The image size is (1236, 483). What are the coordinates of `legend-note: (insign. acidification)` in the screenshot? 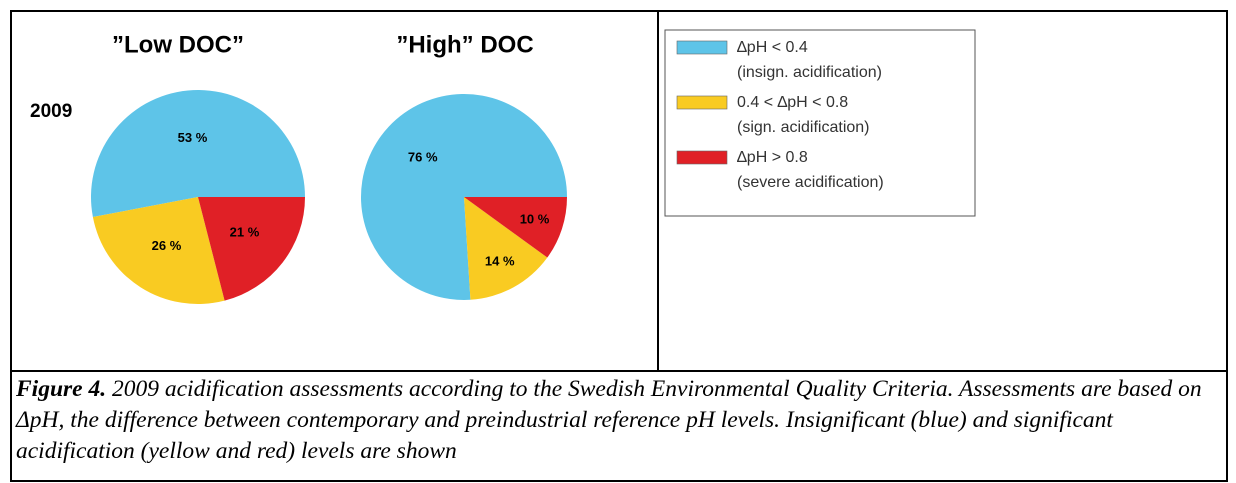 It's located at (809, 72).